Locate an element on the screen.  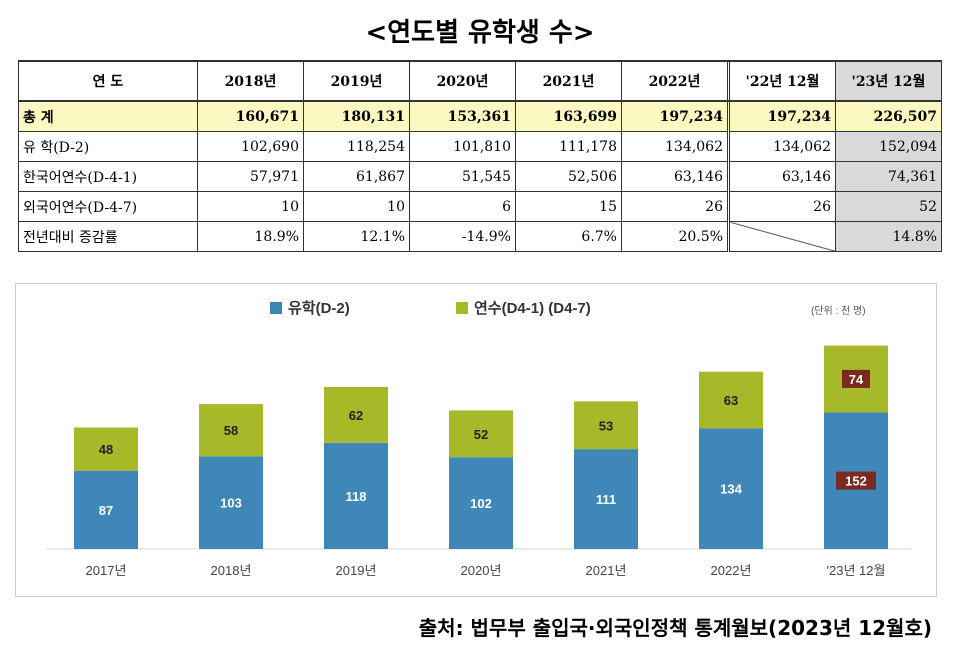
value-cell: 102,690 is located at coordinates (250, 146).